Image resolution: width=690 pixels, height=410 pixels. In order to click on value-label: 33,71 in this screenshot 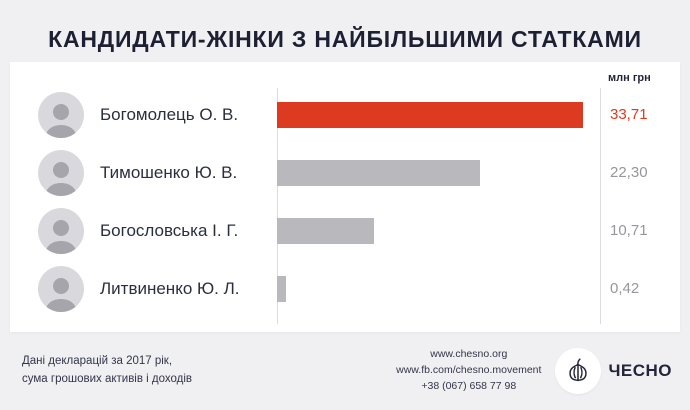, I will do `click(629, 114)`.